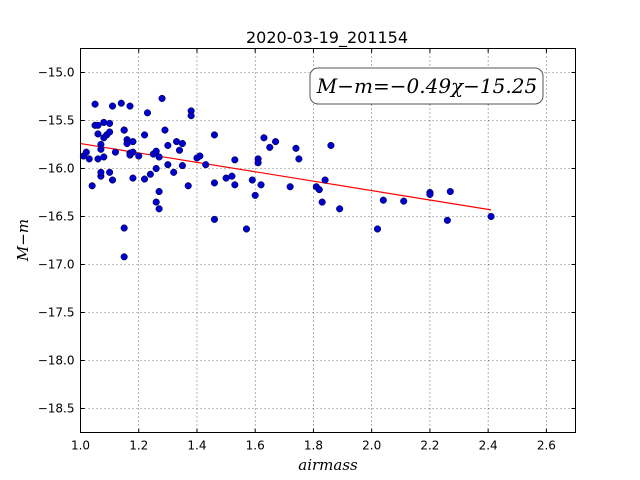 This screenshot has height=480, width=640. What do you see at coordinates (56, 361) in the screenshot?
I see `y-tick-label: −18.0` at bounding box center [56, 361].